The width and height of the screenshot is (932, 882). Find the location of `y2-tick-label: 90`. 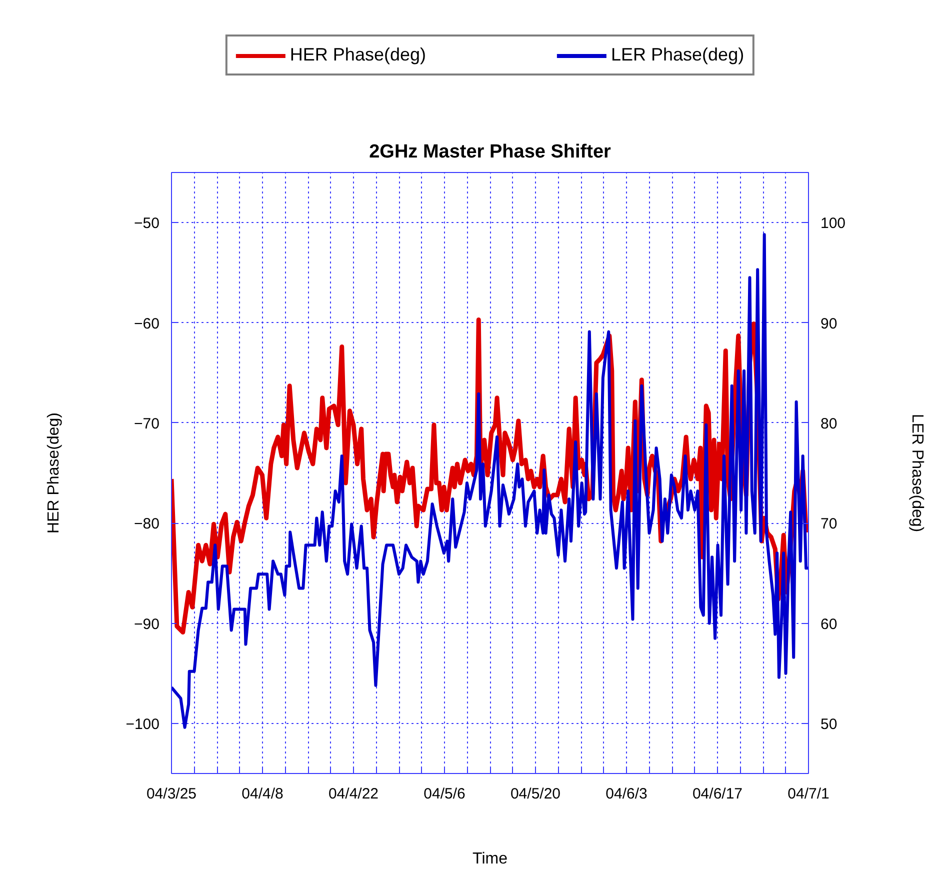

y2-tick-label: 90 is located at coordinates (829, 323).